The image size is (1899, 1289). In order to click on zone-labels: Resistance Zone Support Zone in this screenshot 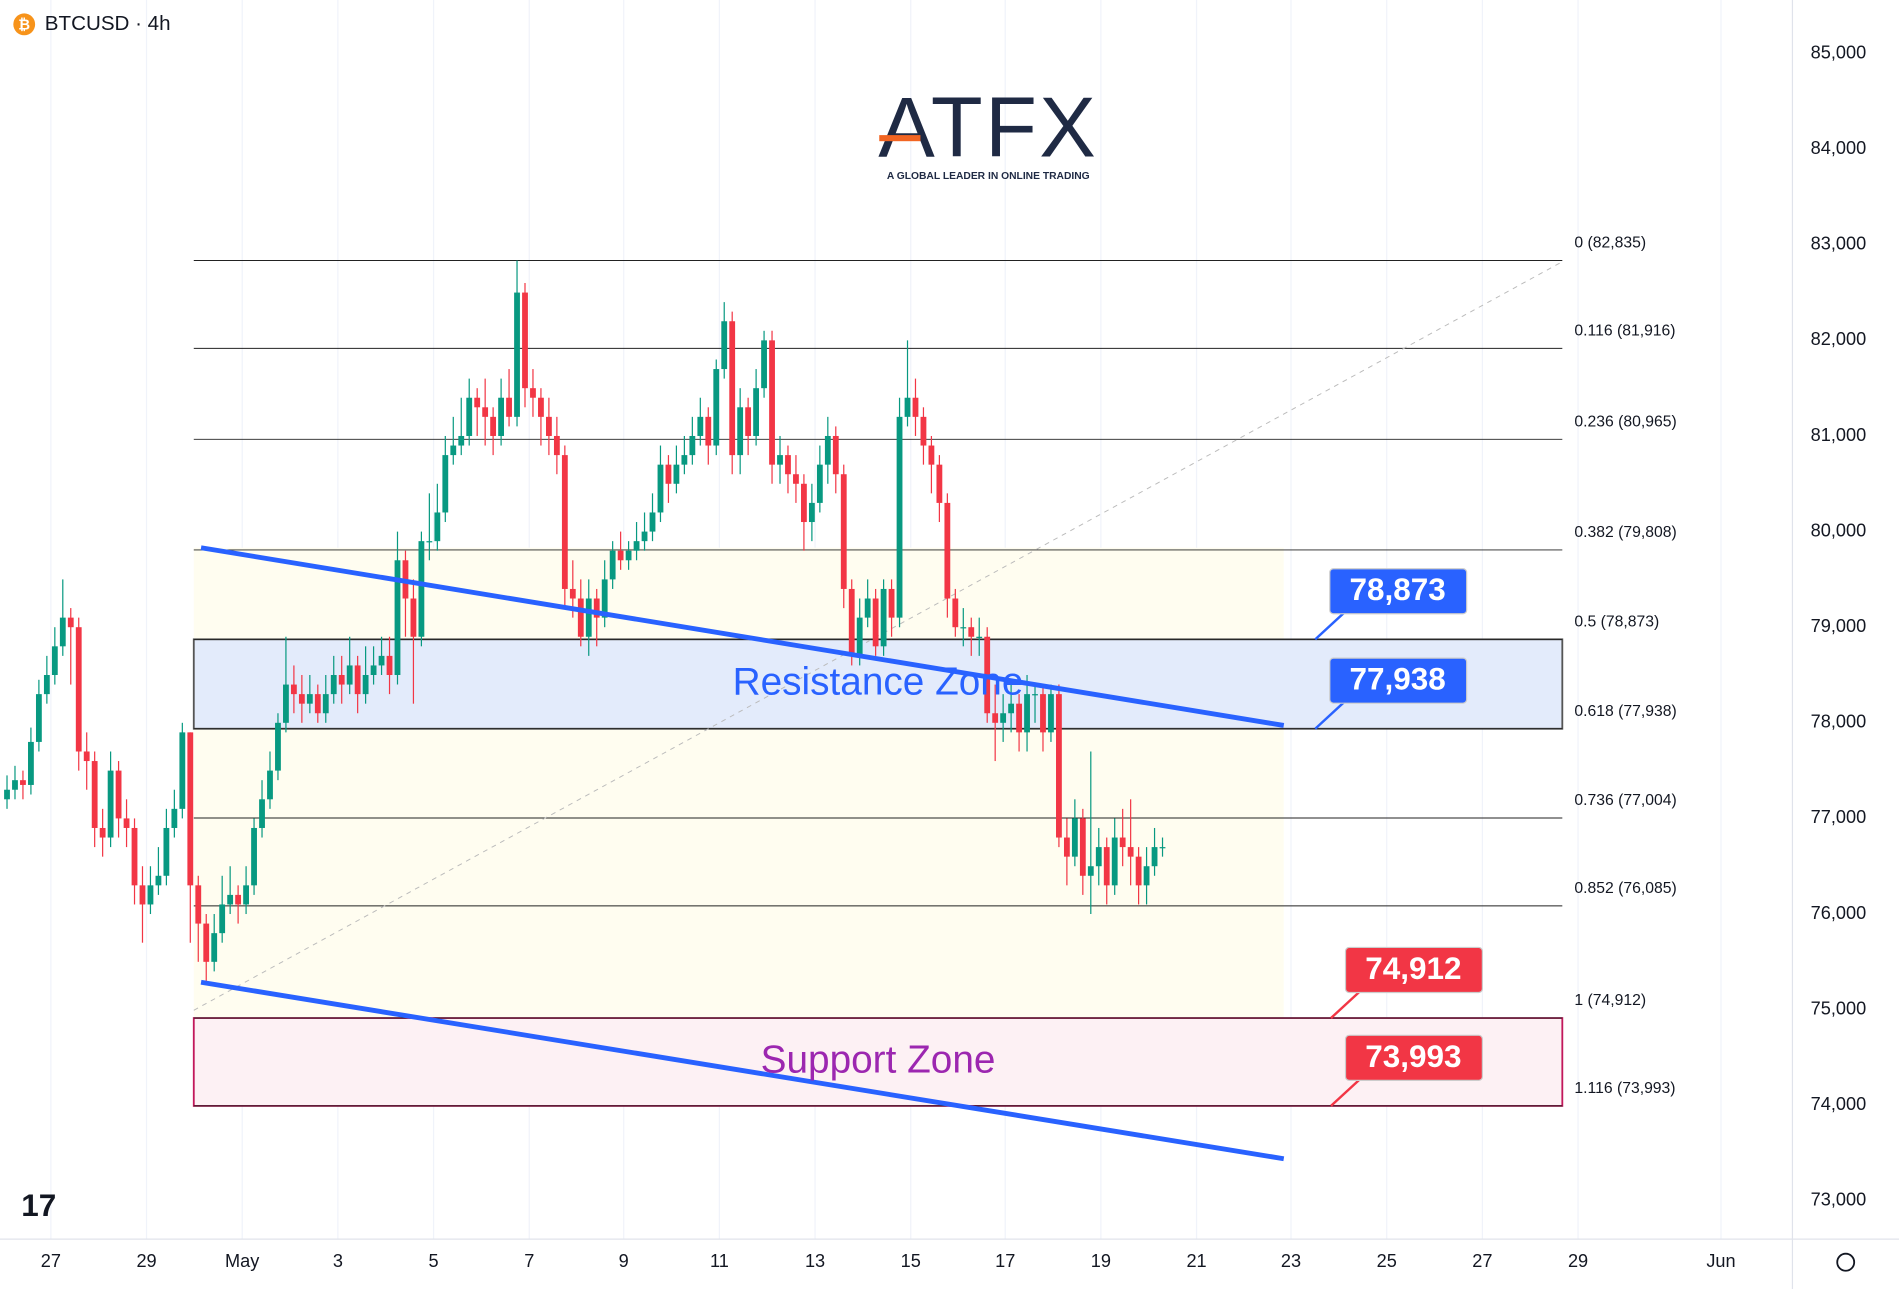, I will do `click(878, 870)`.